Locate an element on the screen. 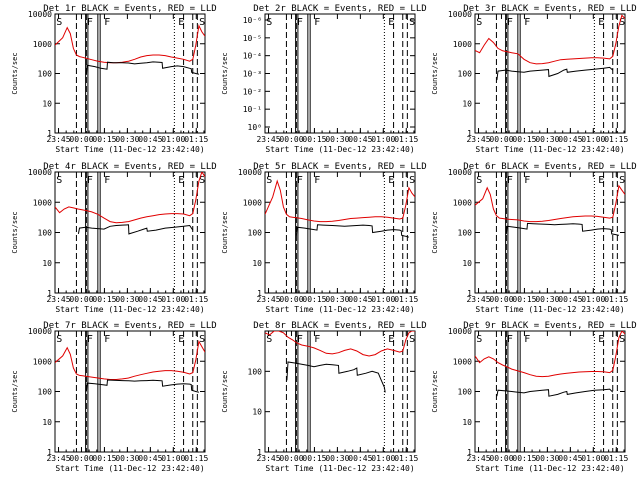 This screenshot has width=640, height=480. y-tick-label: 10⁻¹ is located at coordinates (252, 109).